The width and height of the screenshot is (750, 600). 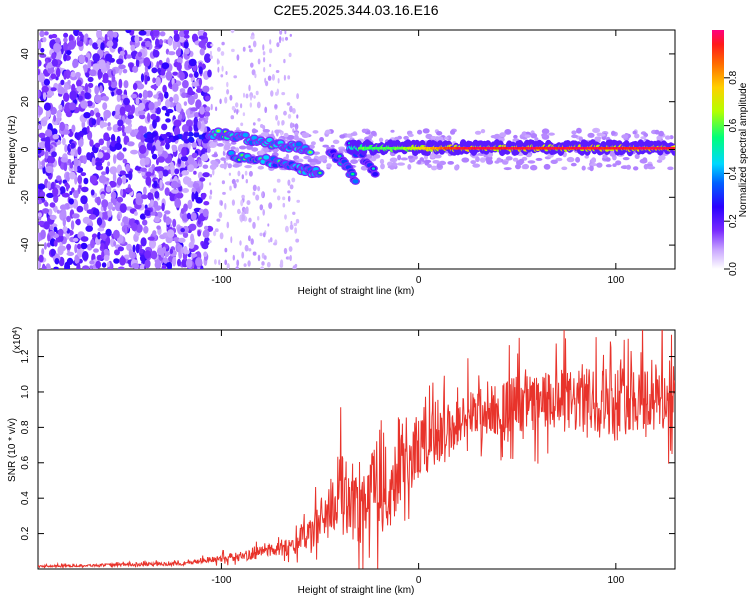 I want to click on spectrogram-y-label: Frequency (Hz), so click(x=12, y=150).